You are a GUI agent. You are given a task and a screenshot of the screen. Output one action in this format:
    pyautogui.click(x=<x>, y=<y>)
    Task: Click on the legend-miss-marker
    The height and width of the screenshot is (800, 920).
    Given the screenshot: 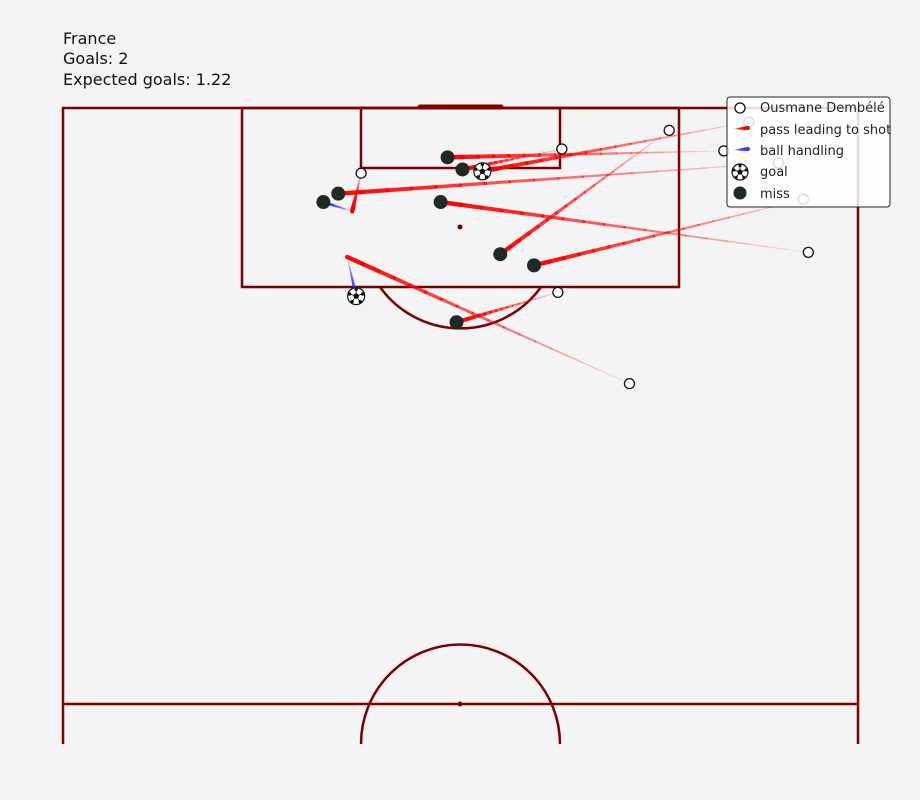 What is the action you would take?
    pyautogui.click(x=740, y=193)
    